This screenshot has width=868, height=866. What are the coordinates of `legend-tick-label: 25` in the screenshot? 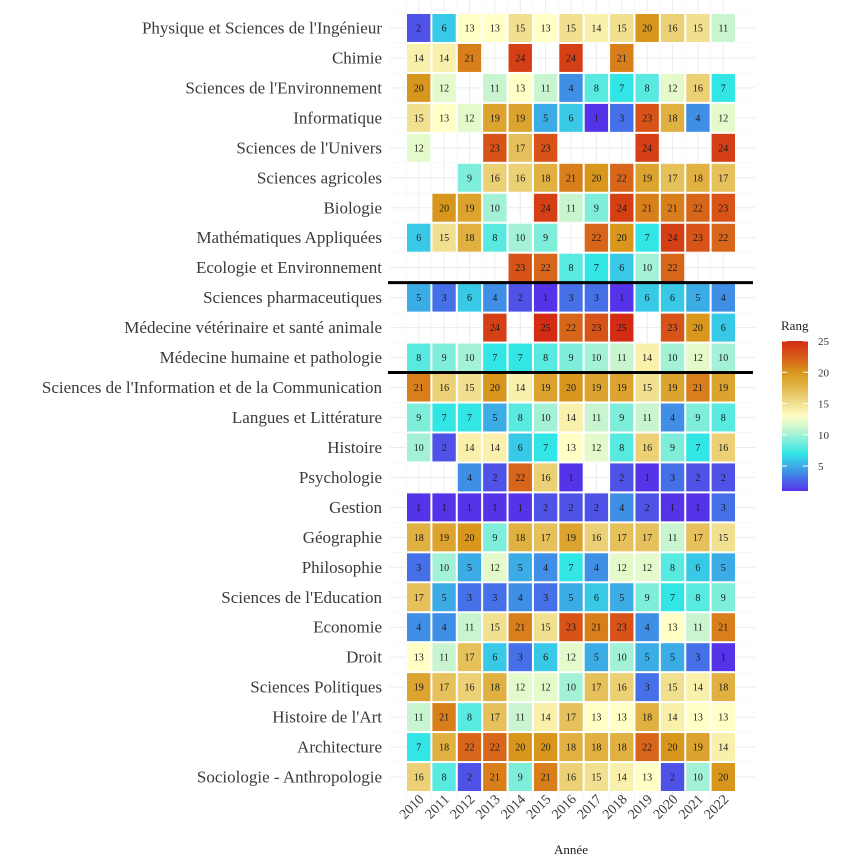 It's located at (824, 342).